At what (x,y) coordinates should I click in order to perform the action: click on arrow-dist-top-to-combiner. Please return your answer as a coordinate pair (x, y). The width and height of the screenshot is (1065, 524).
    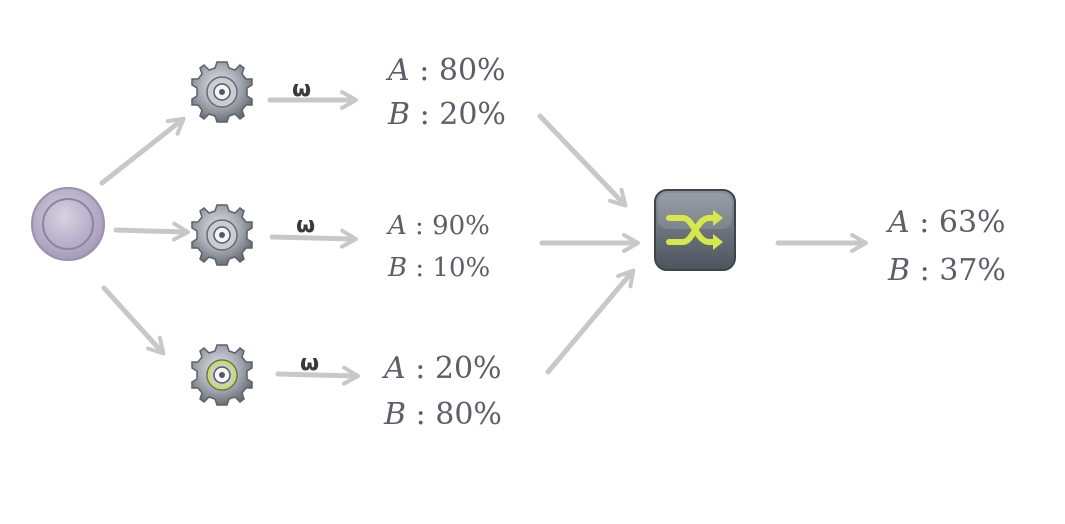
    Looking at the image, I should click on (582, 160).